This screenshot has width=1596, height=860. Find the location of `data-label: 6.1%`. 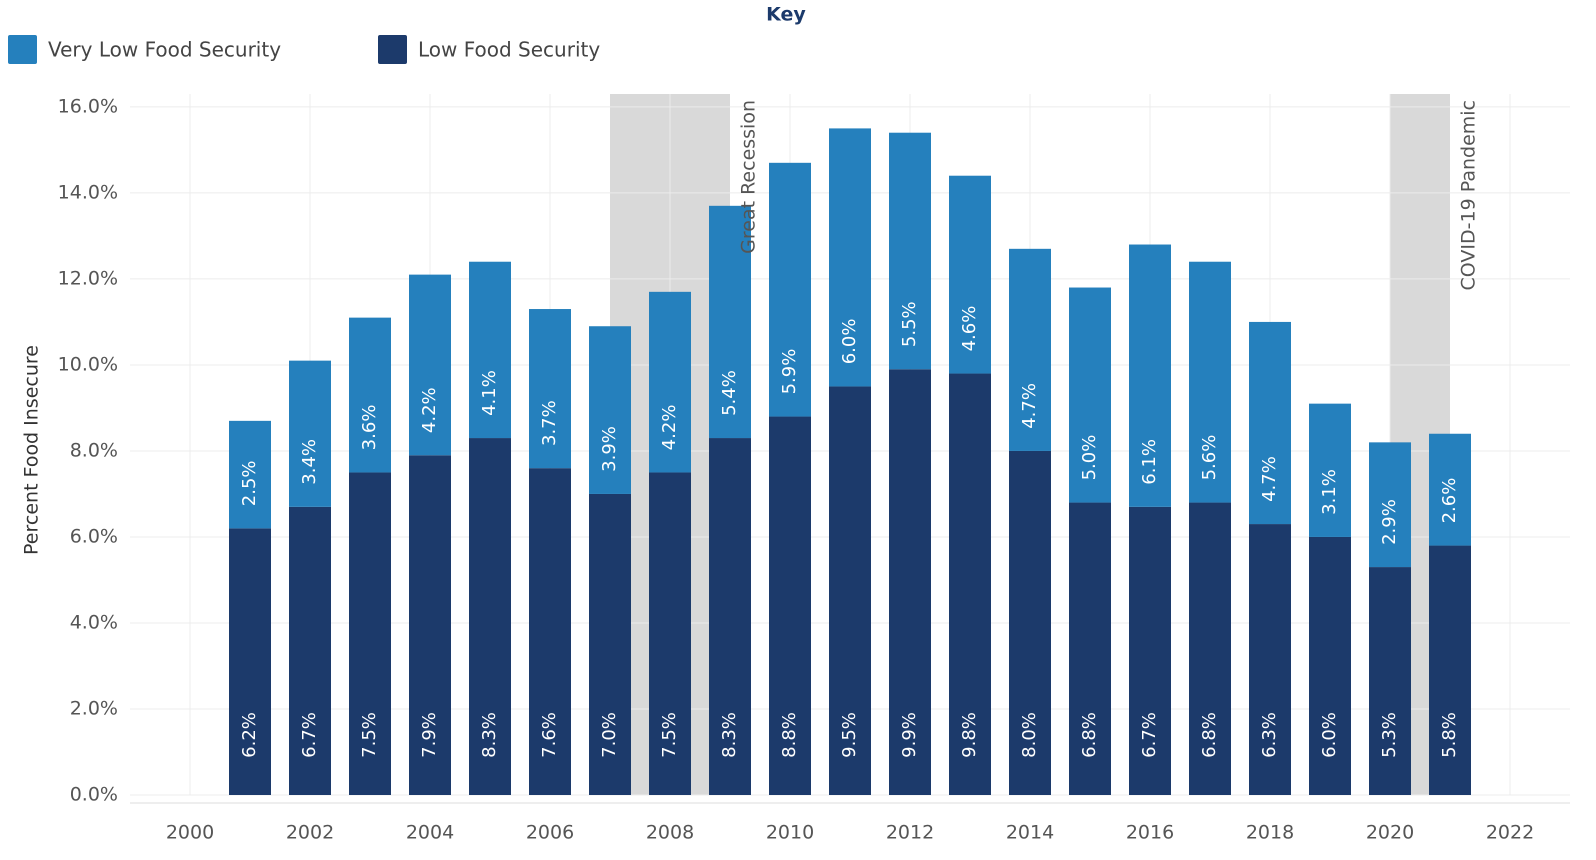

data-label: 6.1% is located at coordinates (1149, 462).